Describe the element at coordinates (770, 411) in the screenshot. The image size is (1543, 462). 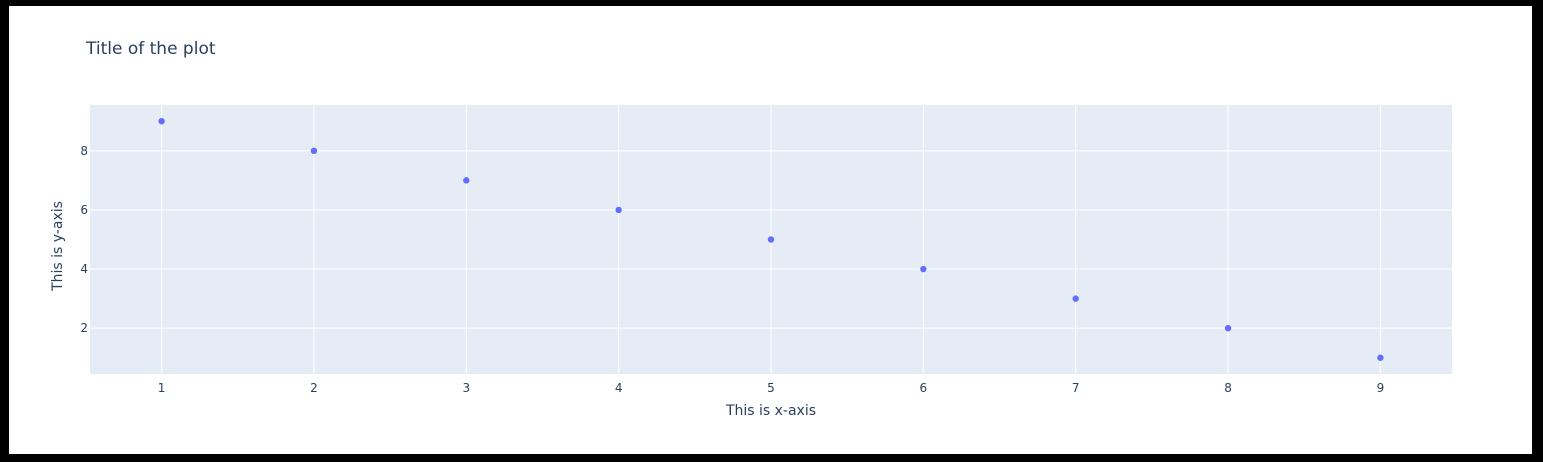
I see `x-axis-title: This is x-axis` at that location.